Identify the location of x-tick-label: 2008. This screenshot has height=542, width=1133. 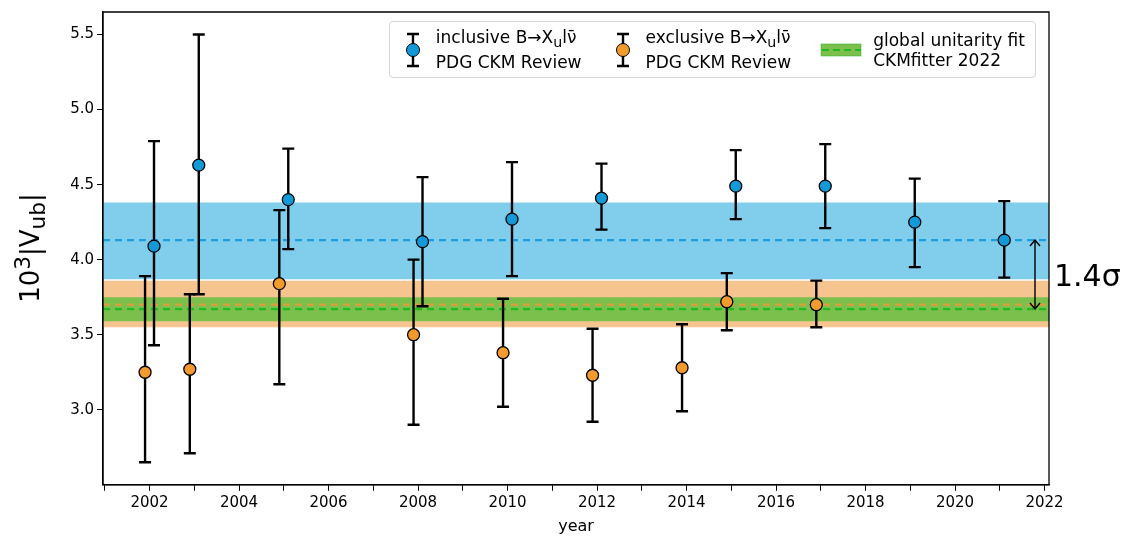
(418, 501).